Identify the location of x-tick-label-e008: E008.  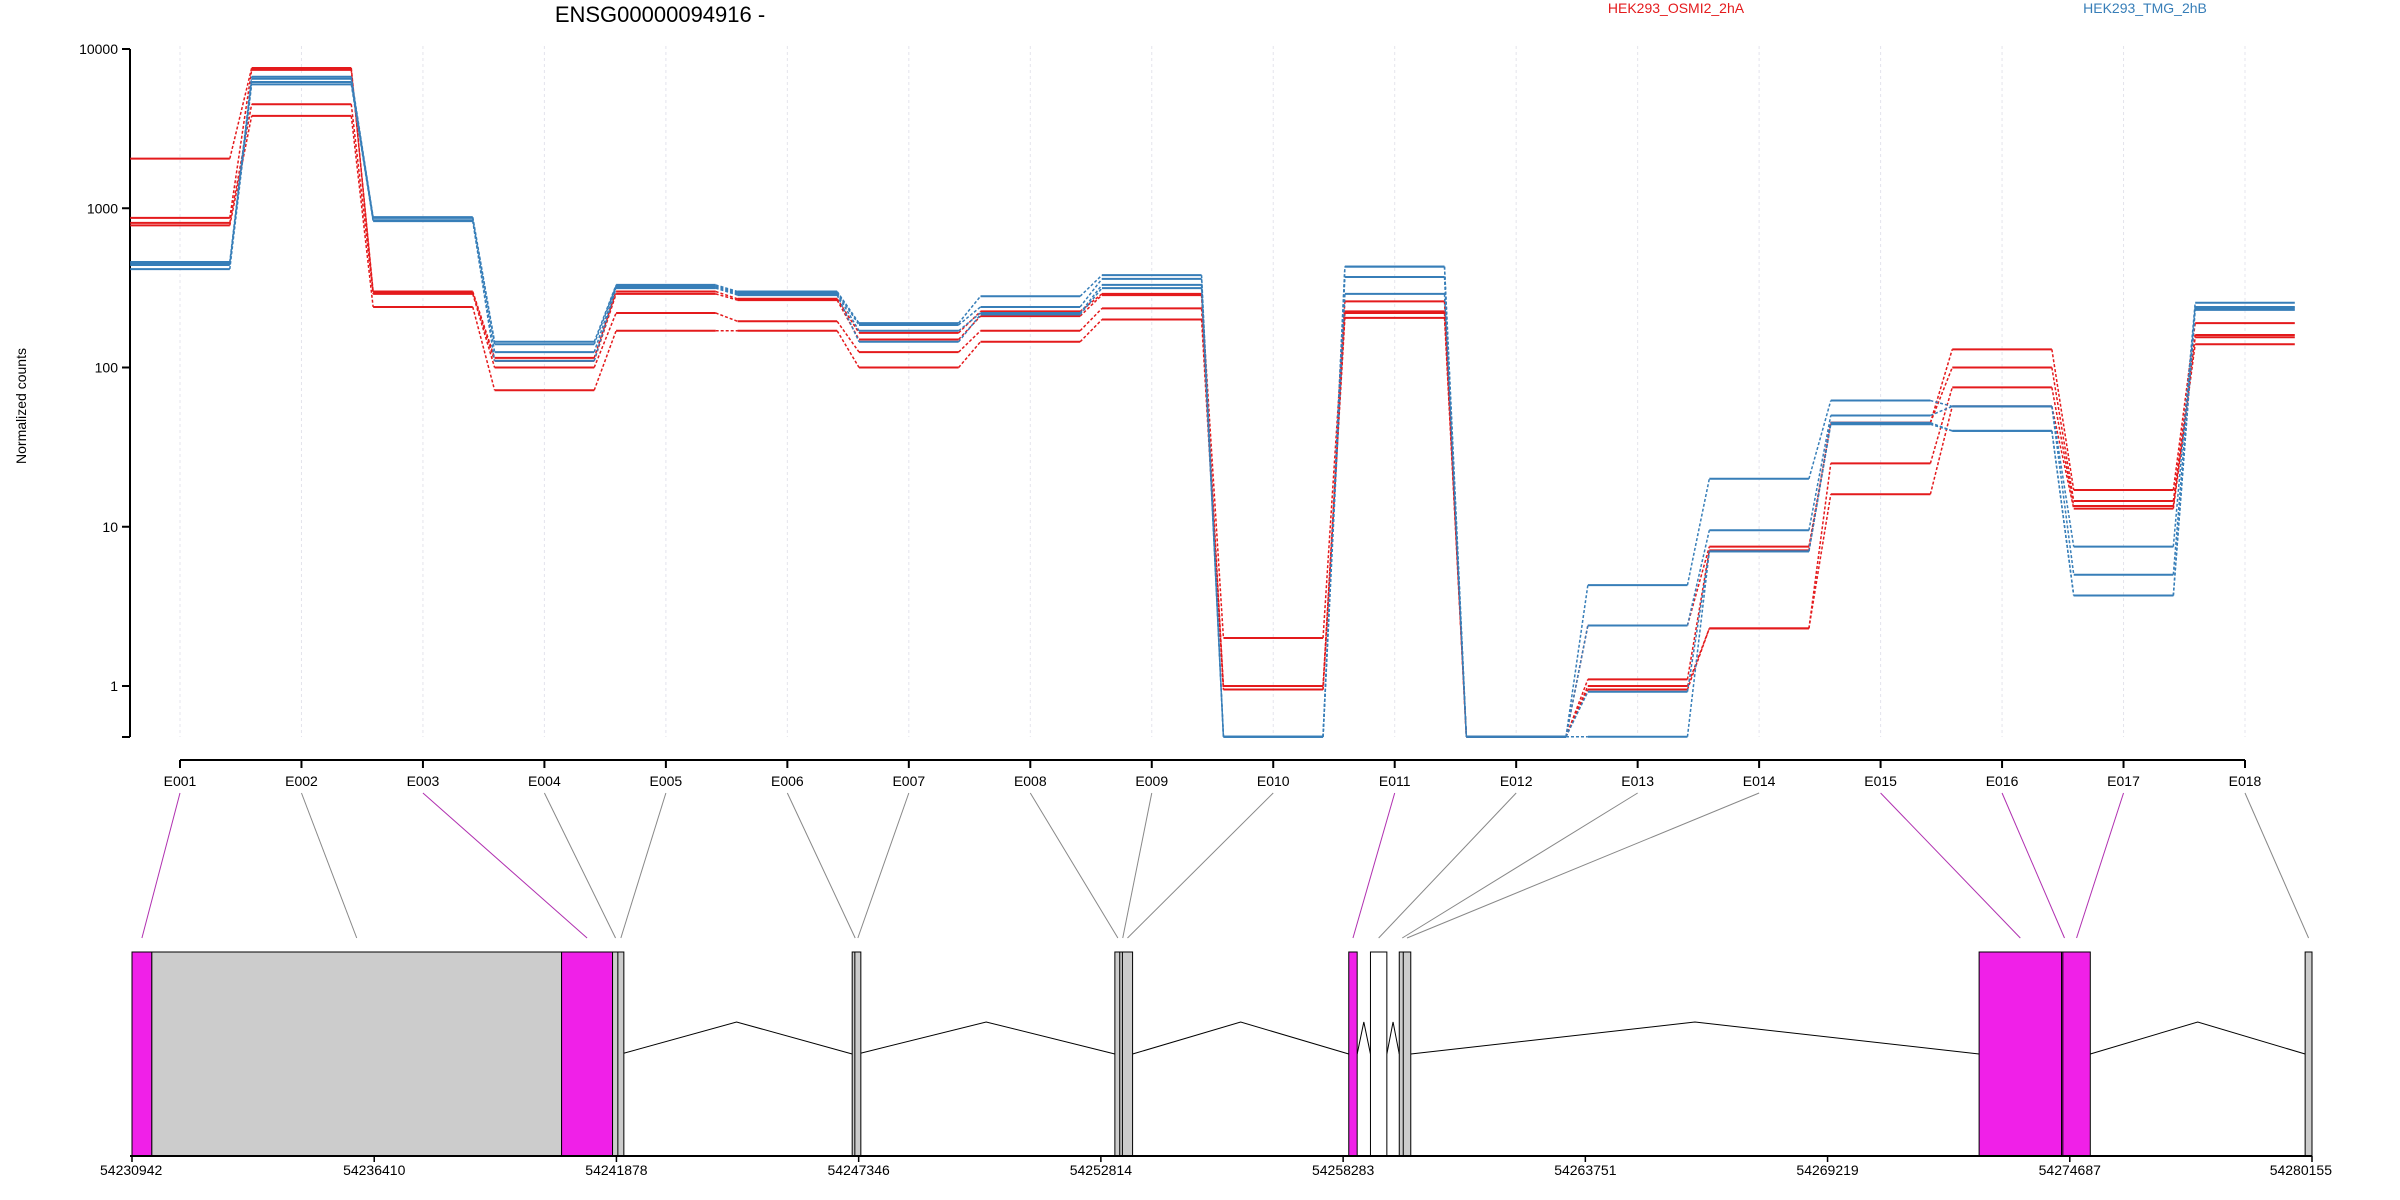
(1030, 781).